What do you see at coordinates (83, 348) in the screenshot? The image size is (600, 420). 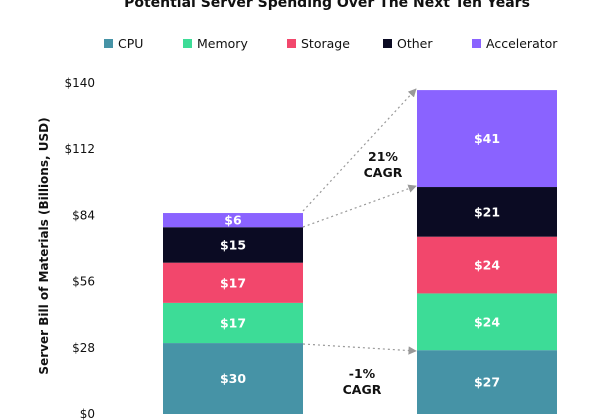 I see `y-tick-label: $28` at bounding box center [83, 348].